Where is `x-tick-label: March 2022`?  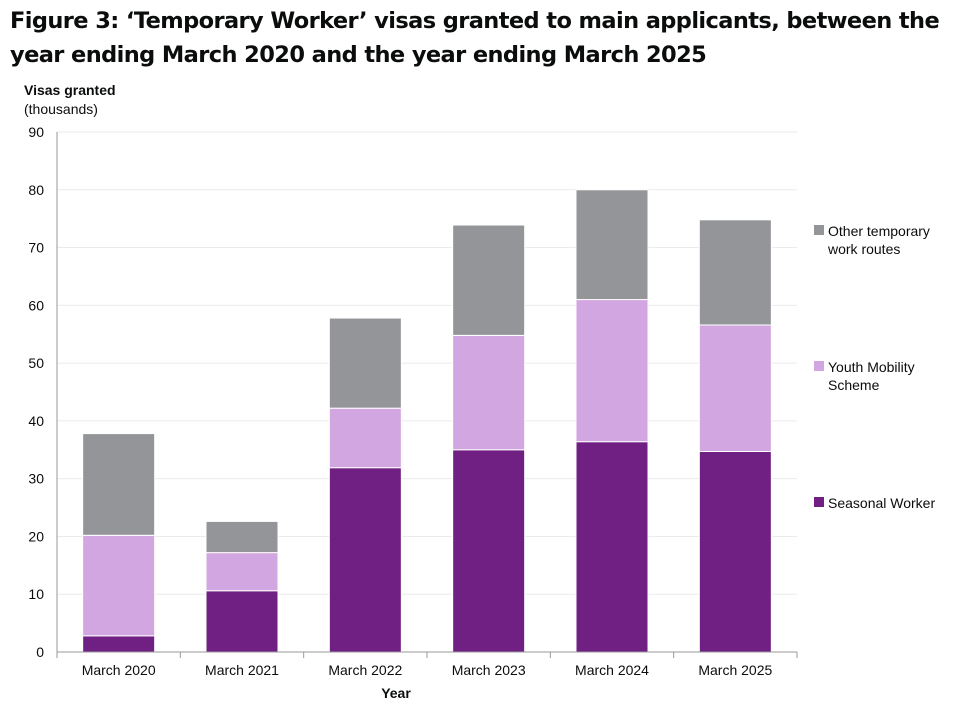 x-tick-label: March 2022 is located at coordinates (365, 670).